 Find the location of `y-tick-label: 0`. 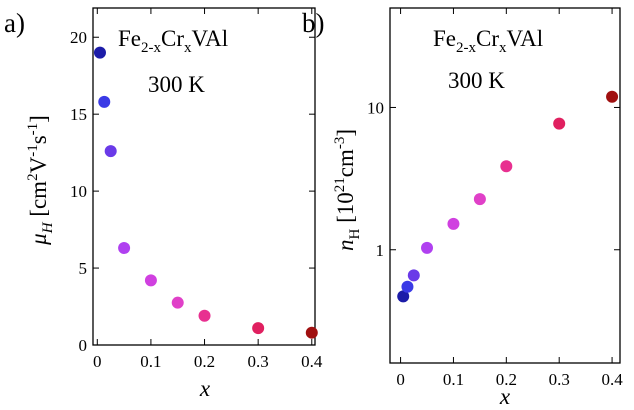

y-tick-label: 0 is located at coordinates (83, 345).